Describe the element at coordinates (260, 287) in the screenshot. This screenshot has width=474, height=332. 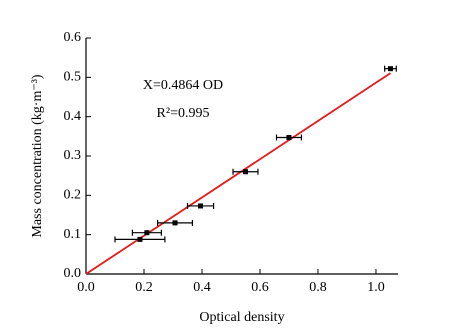
I see `x-tick-label: 0.6` at that location.